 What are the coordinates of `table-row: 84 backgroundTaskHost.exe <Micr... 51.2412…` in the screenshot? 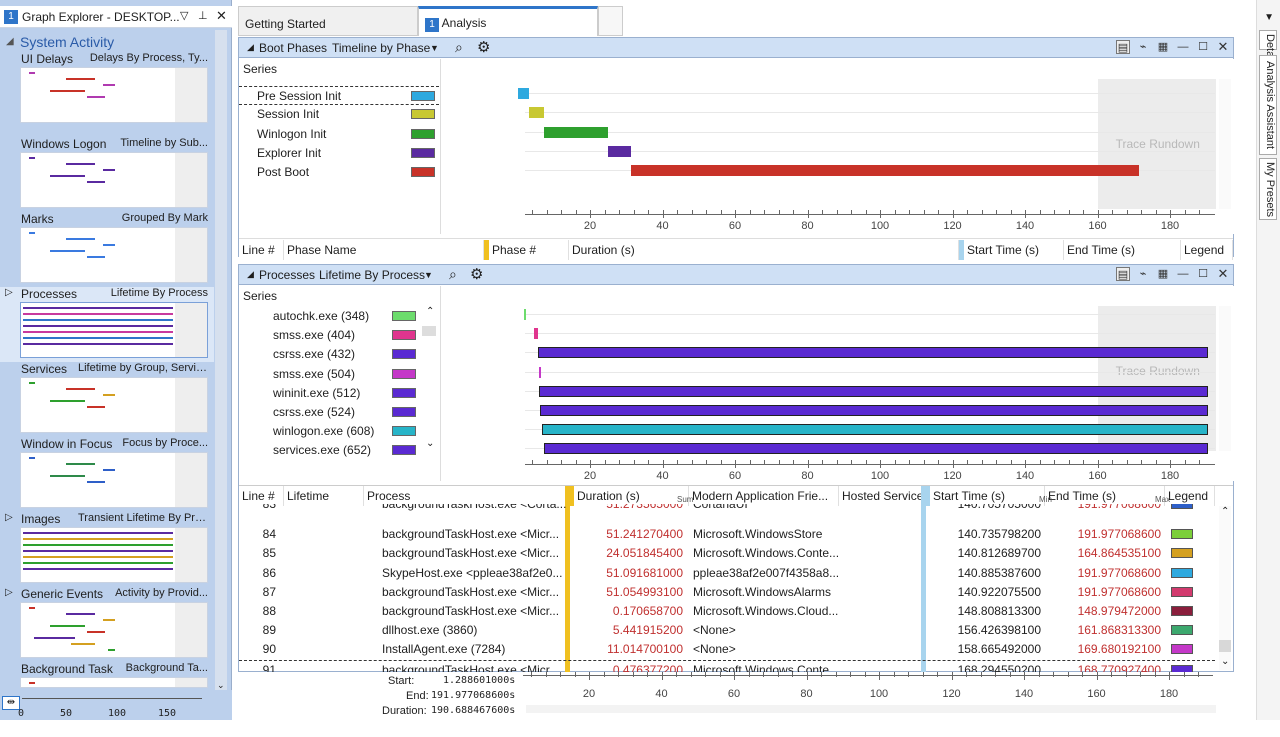 It's located at (727, 534).